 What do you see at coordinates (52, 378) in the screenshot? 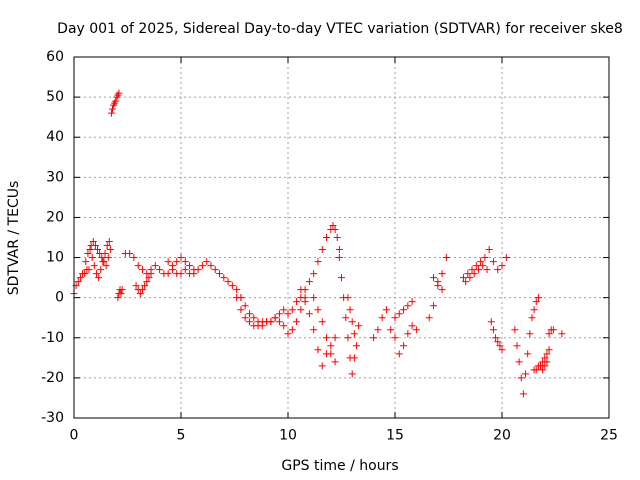
I see `y-tick-label: -20` at bounding box center [52, 378].